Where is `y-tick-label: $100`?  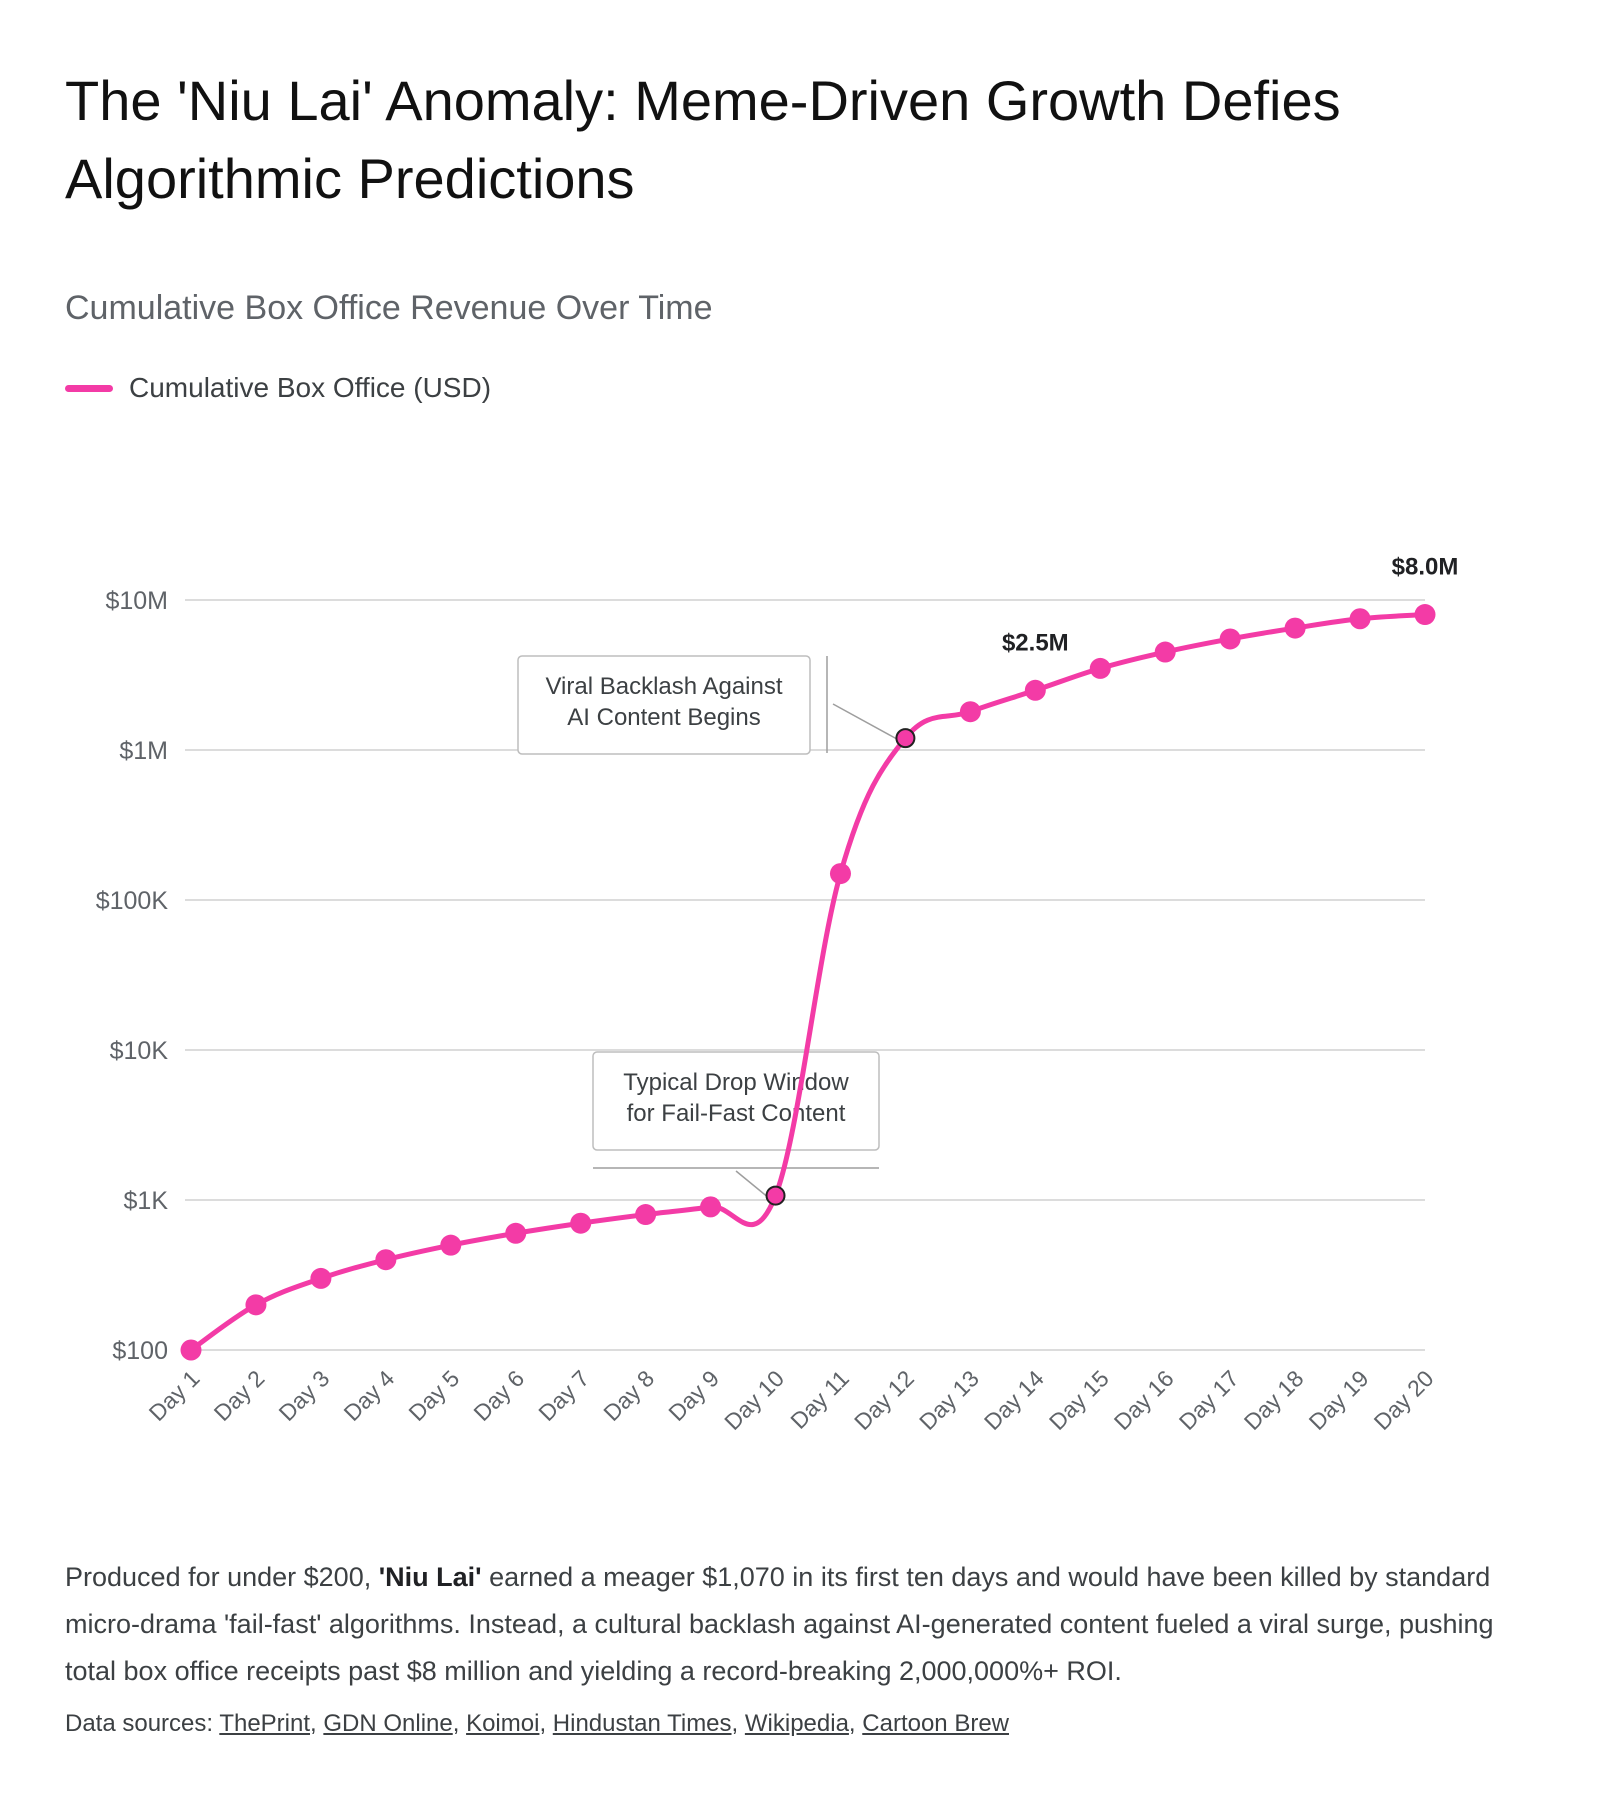
y-tick-label: $100 is located at coordinates (140, 1351).